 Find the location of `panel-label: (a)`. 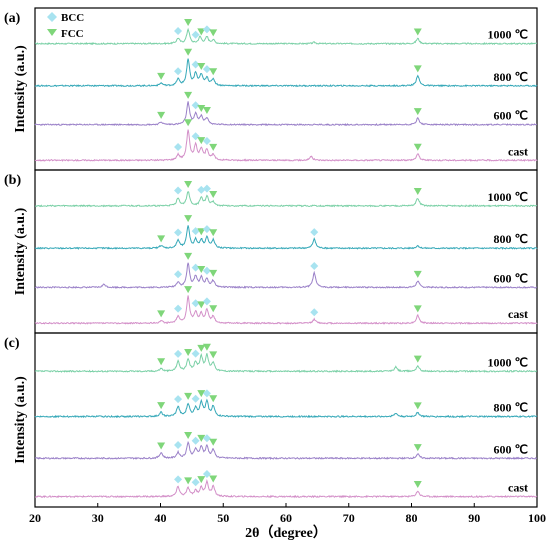

panel-label: (a) is located at coordinates (12, 18).